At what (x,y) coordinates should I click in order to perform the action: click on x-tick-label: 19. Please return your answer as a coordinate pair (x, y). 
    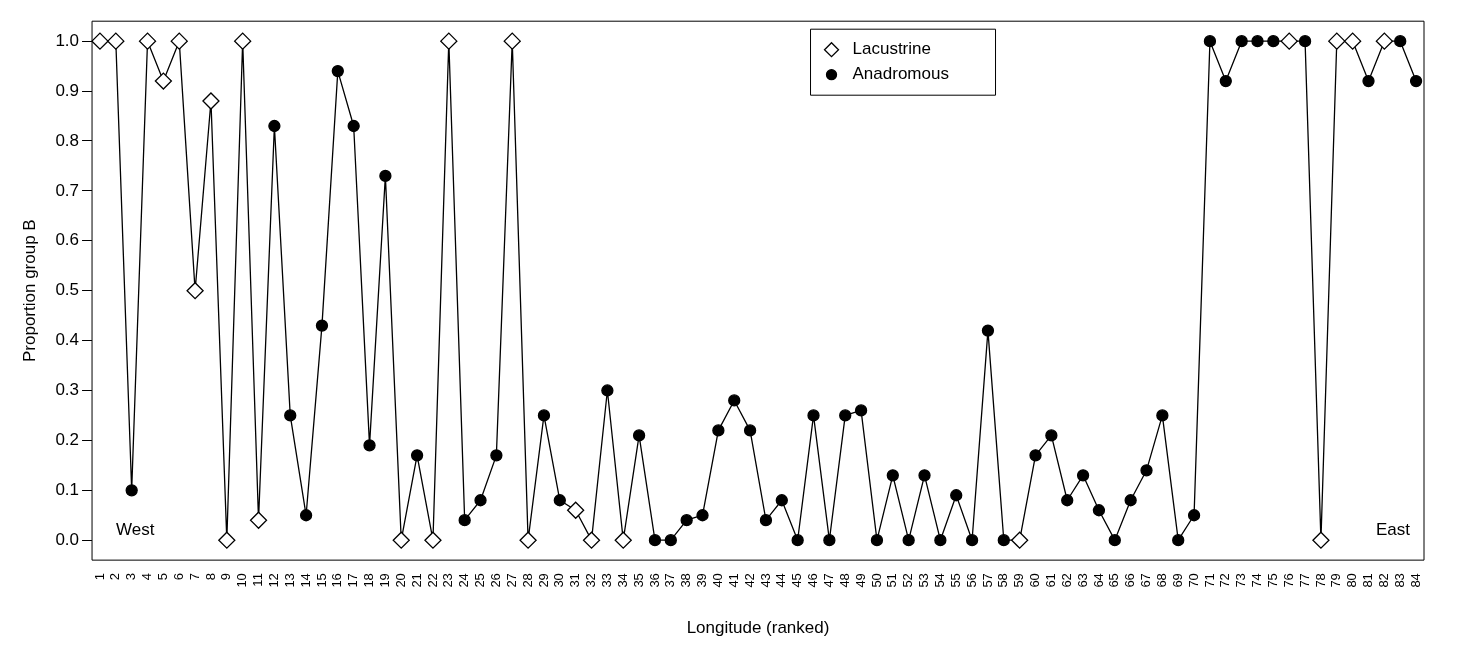
    Looking at the image, I should click on (384, 580).